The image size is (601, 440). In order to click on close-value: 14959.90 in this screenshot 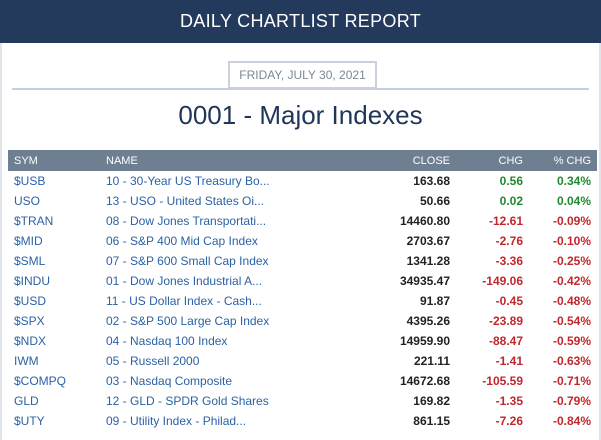, I will do `click(424, 341)`.